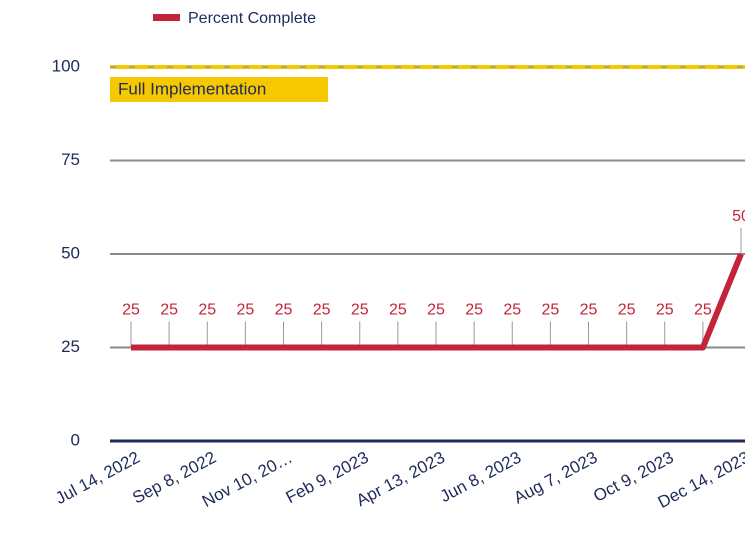  What do you see at coordinates (192, 88) in the screenshot?
I see `reference-label: Full Implementation` at bounding box center [192, 88].